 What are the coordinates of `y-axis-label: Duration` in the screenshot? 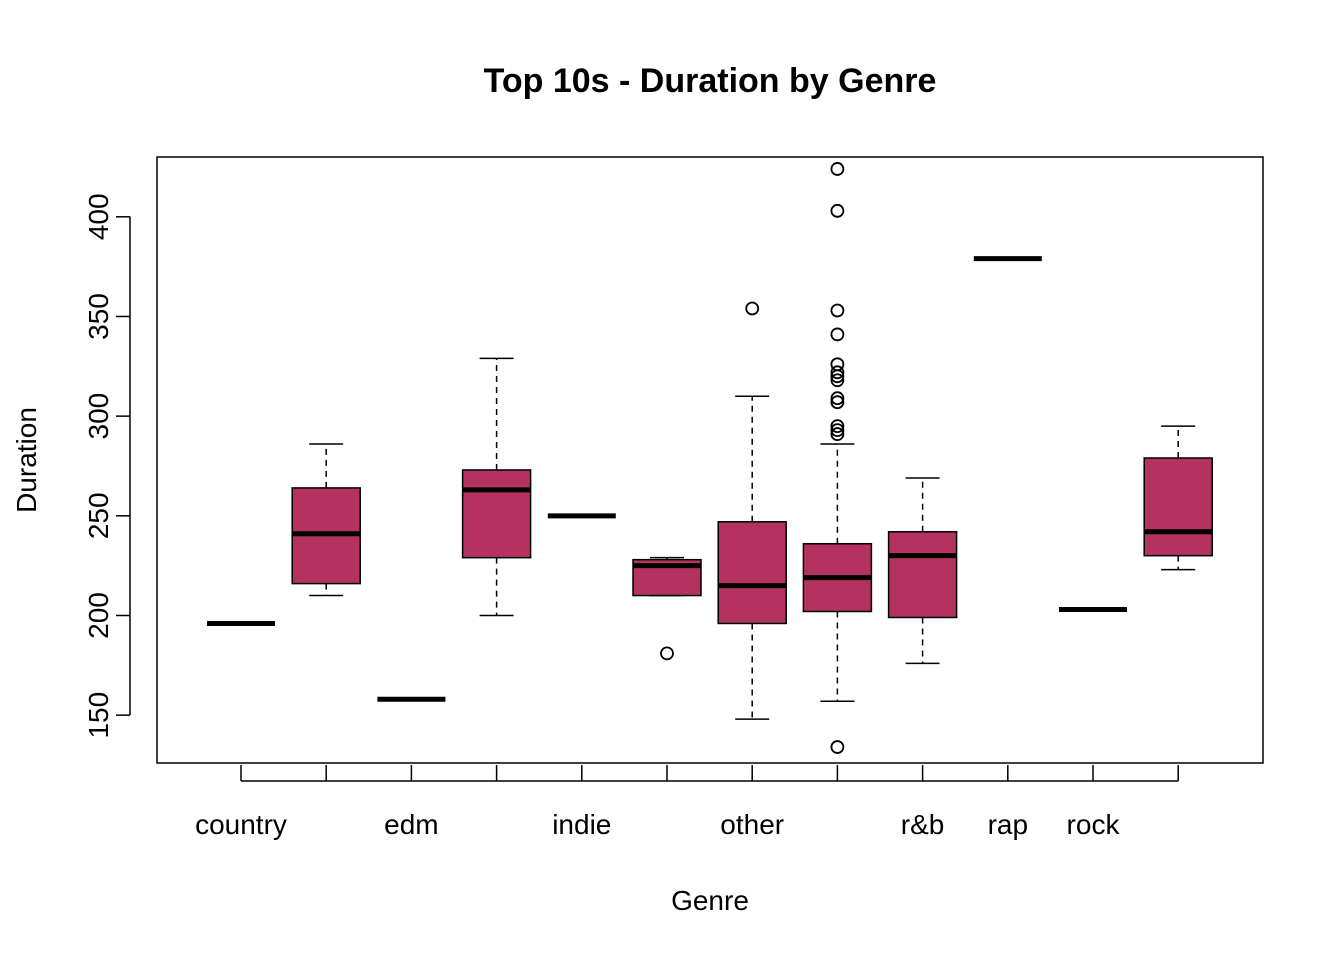 It's located at (26, 460).